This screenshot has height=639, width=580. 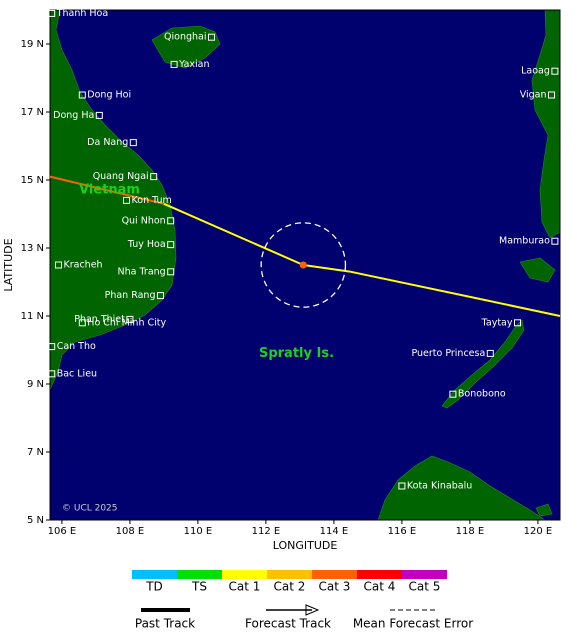 I want to click on x-axis-title: LONGITUDE, so click(x=305, y=545).